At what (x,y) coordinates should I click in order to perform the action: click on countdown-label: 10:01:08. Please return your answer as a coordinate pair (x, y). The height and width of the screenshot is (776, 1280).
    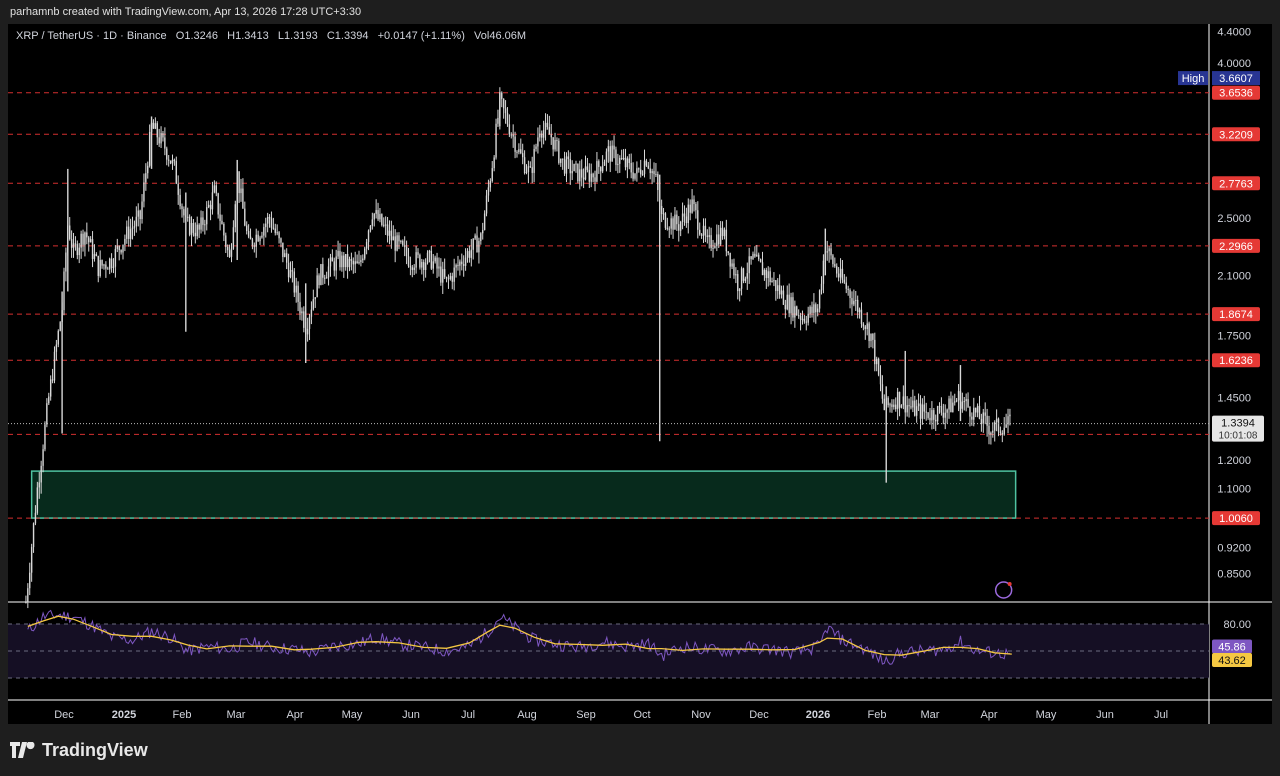
    Looking at the image, I should click on (1238, 436).